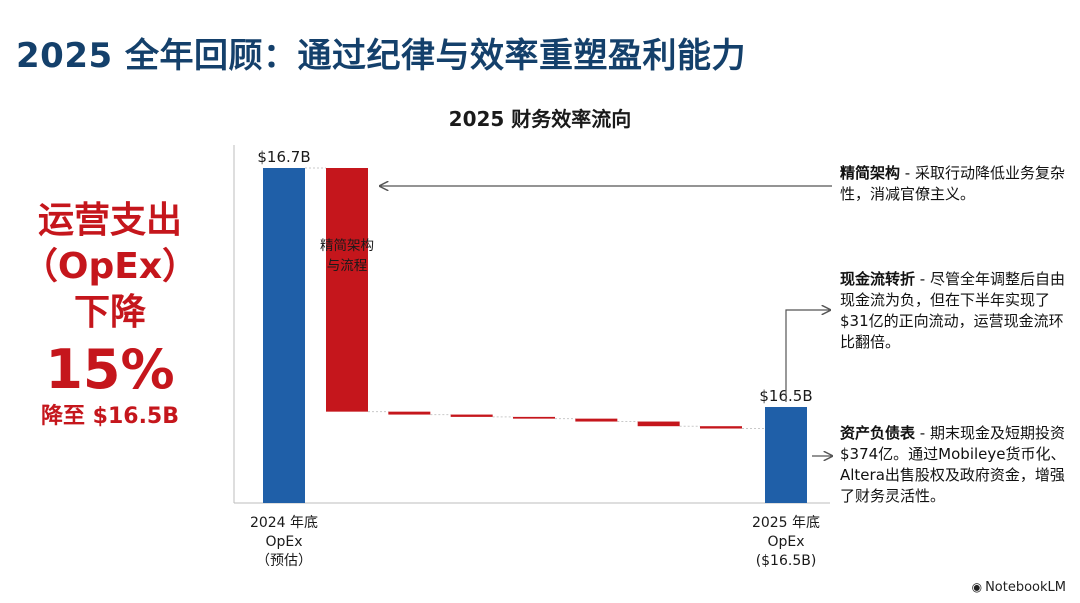 The height and width of the screenshot is (603, 1080). I want to click on kpi-line-1: 运营支出, so click(109, 220).